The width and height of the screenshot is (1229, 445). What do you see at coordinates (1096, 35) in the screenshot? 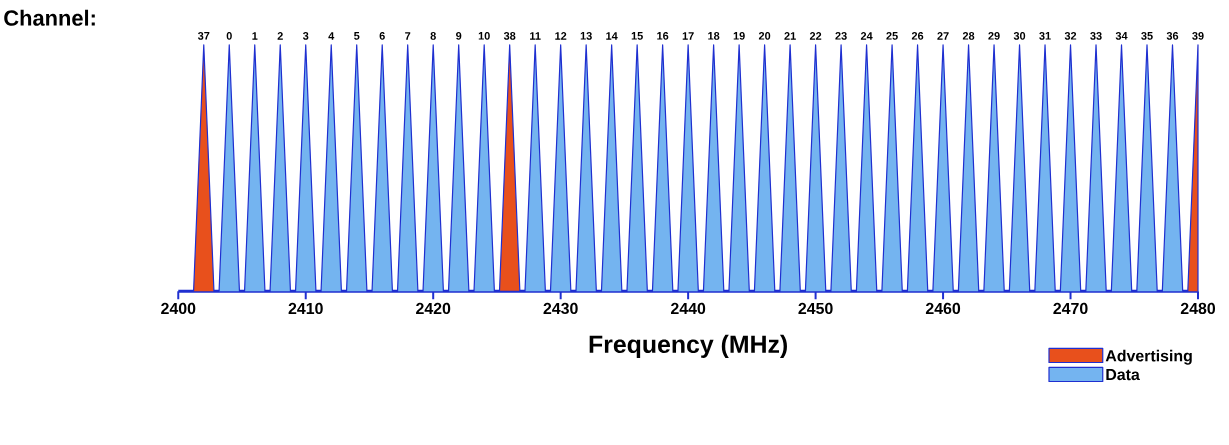
I see `annotation: 33` at bounding box center [1096, 35].